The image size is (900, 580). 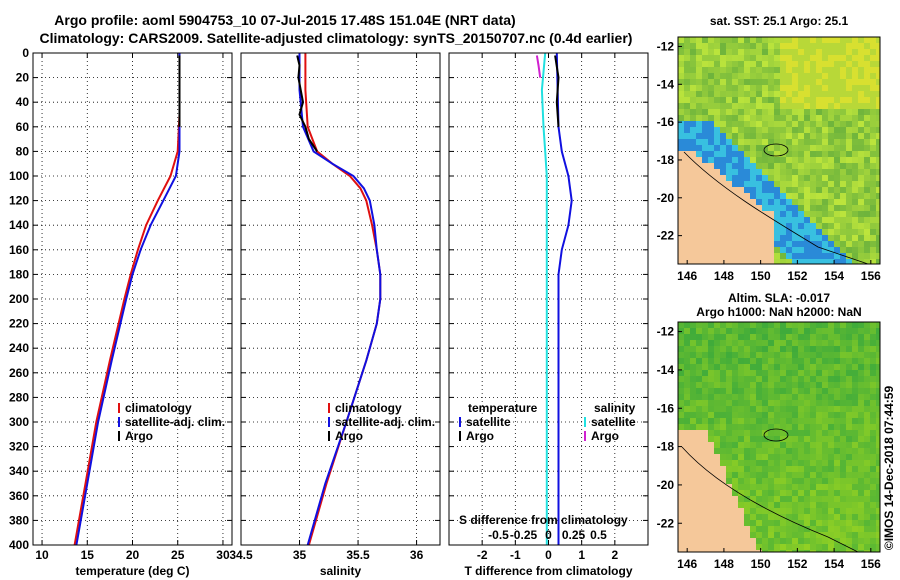 I want to click on legend-label: Argo, so click(x=480, y=436).